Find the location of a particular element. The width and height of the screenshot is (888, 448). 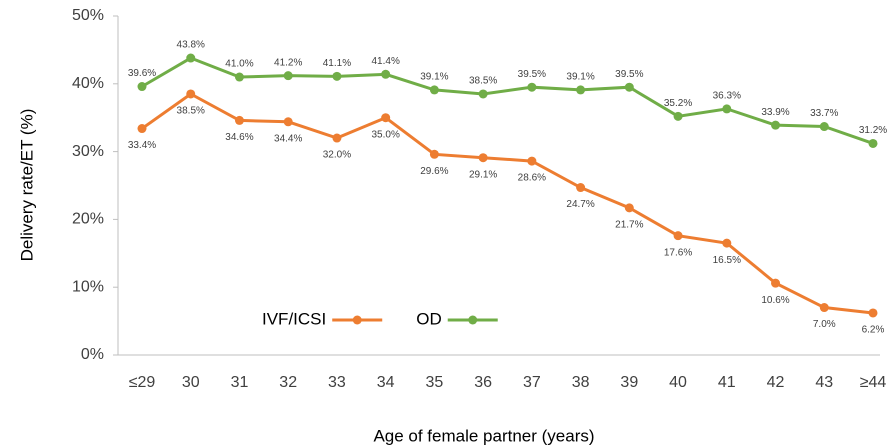

y-axis-label: Delivery rate/ET (%) is located at coordinates (26, 185).